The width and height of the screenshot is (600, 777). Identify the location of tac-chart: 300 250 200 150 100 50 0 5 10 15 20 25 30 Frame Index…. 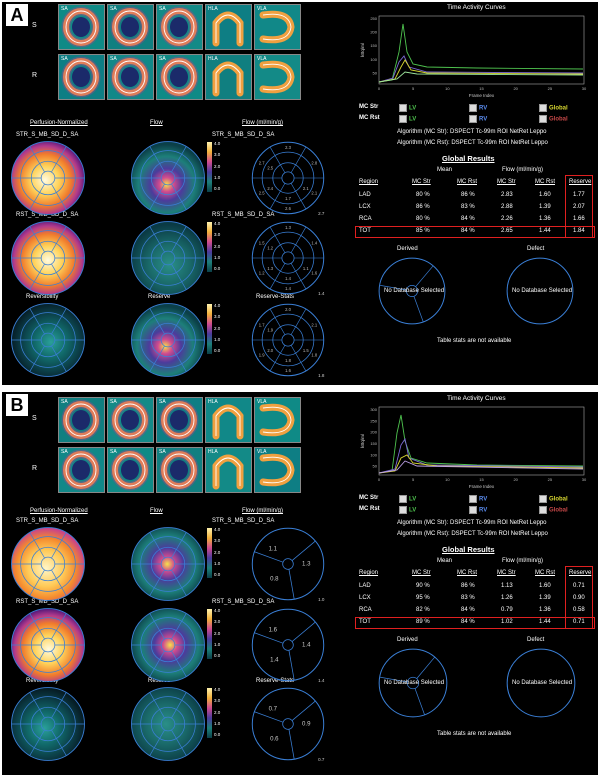
(473, 447).